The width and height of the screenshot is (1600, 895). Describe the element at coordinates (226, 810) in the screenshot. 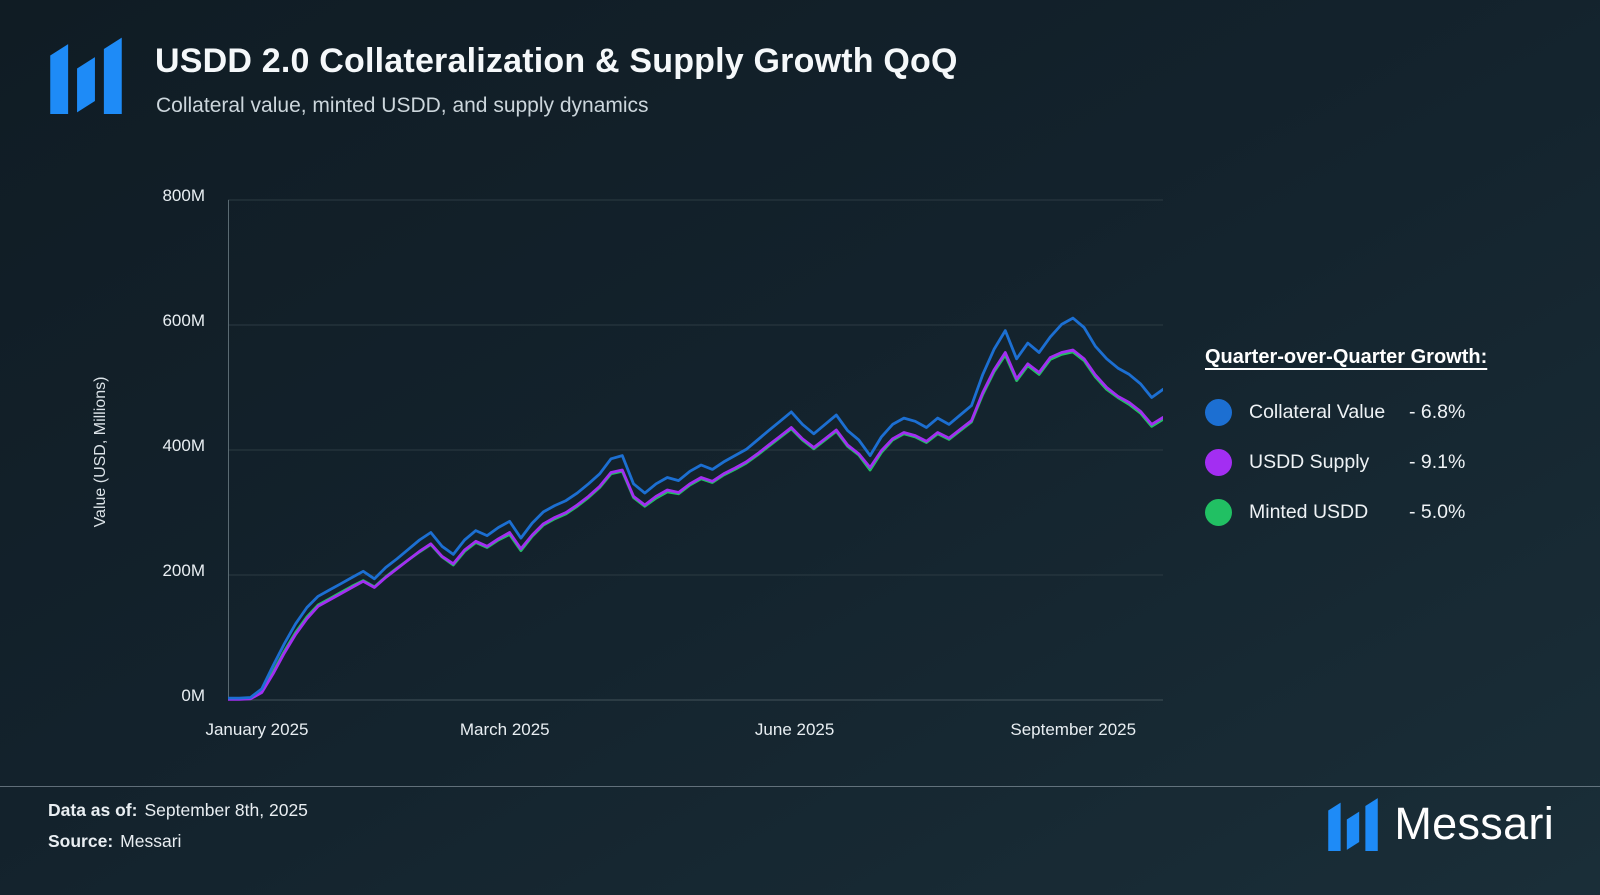

I see `data-as-of-value: September 8th, 2025` at that location.